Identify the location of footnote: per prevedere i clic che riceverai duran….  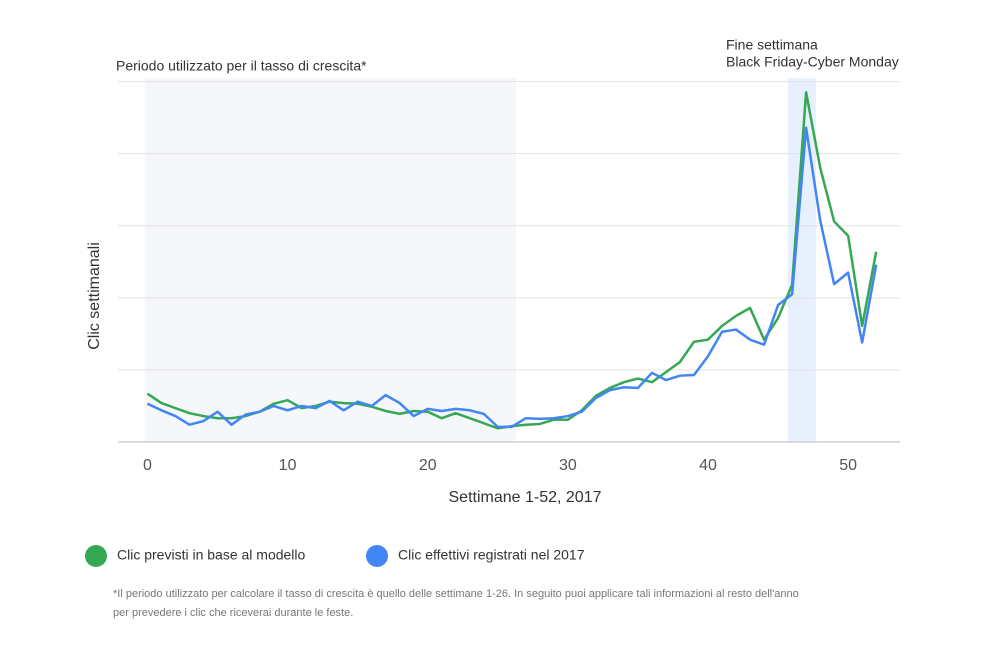
(233, 613).